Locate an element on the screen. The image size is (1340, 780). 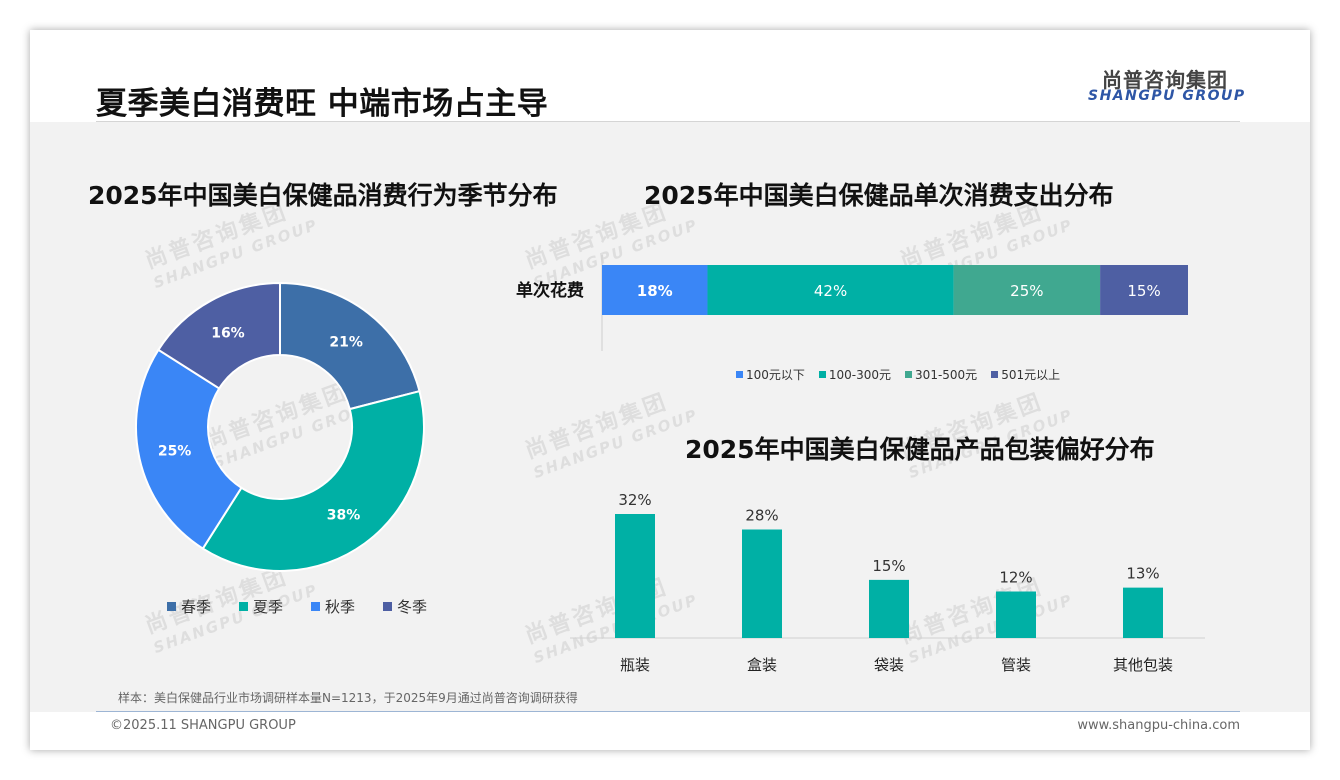
stack-segment-label: 15% is located at coordinates (1143, 291).